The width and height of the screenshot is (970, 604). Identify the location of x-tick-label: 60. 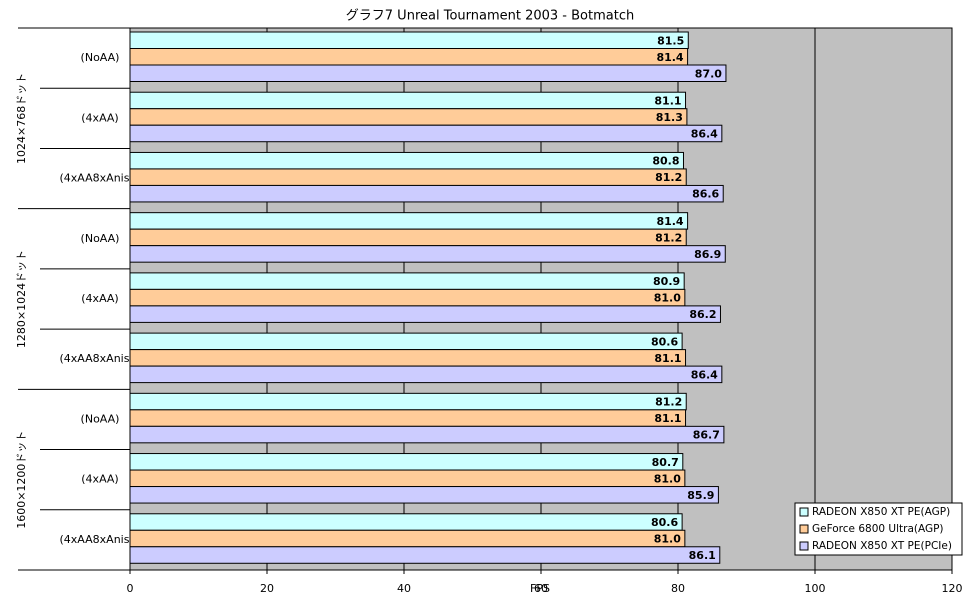
(541, 588).